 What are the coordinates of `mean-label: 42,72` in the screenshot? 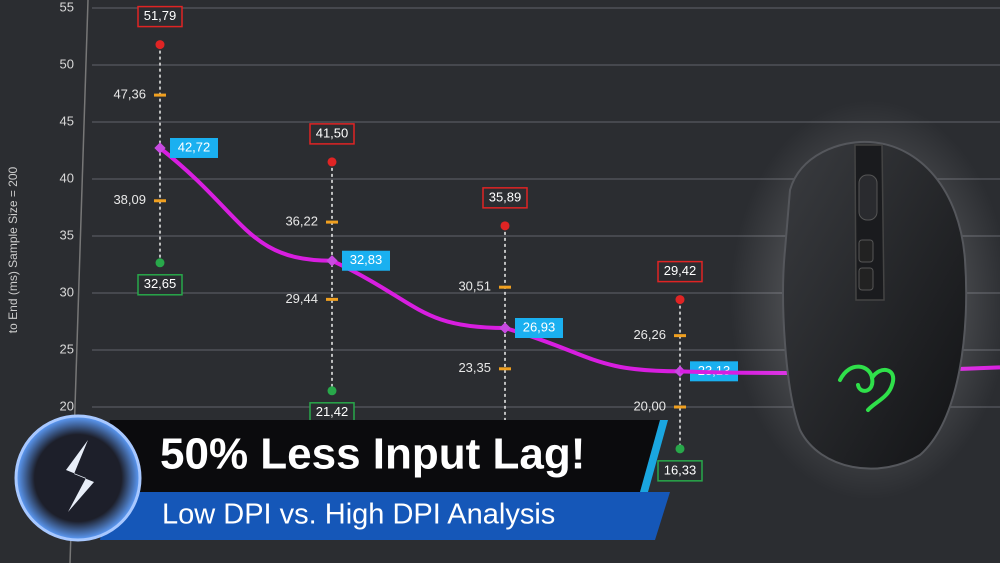 It's located at (194, 146).